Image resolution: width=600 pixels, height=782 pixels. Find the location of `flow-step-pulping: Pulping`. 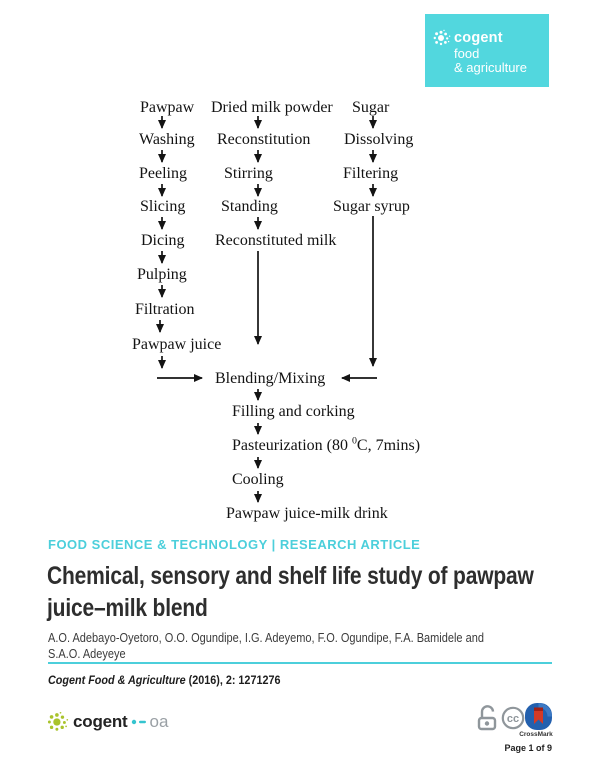

flow-step-pulping: Pulping is located at coordinates (162, 274).